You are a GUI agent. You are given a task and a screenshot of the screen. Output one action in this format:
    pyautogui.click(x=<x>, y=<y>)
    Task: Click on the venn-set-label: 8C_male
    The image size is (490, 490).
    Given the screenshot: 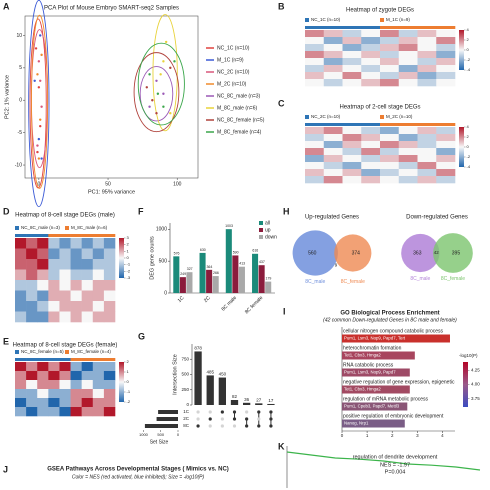 What is the action you would take?
    pyautogui.click(x=420, y=279)
    